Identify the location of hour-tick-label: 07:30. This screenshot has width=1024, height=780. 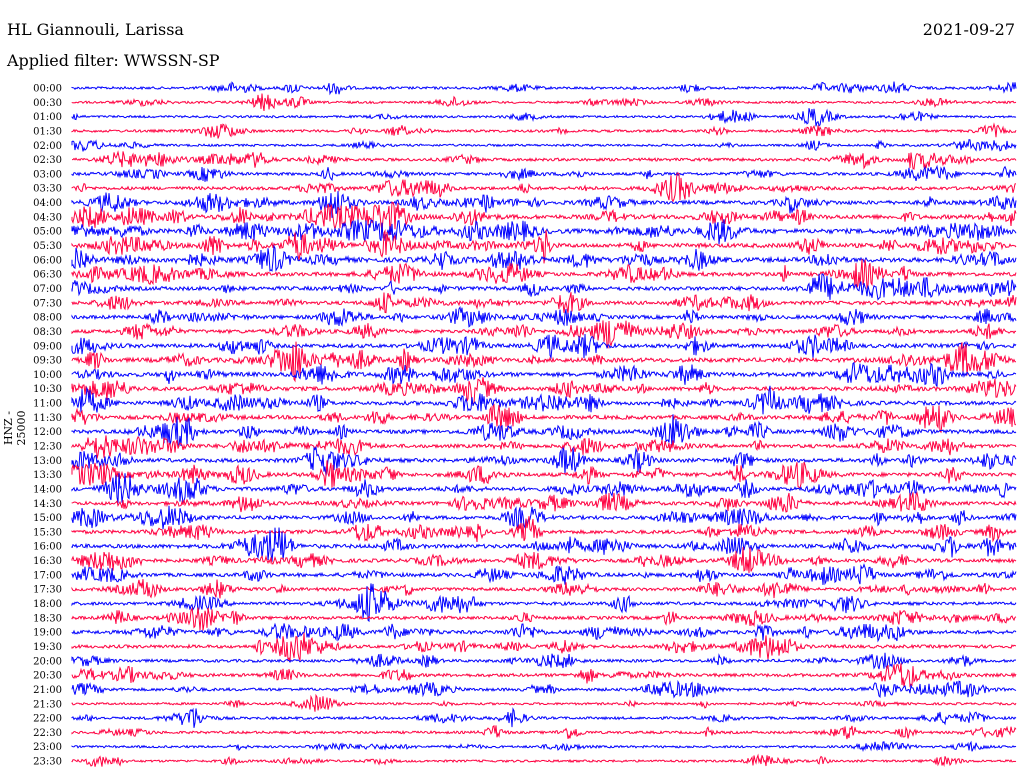
(47, 303).